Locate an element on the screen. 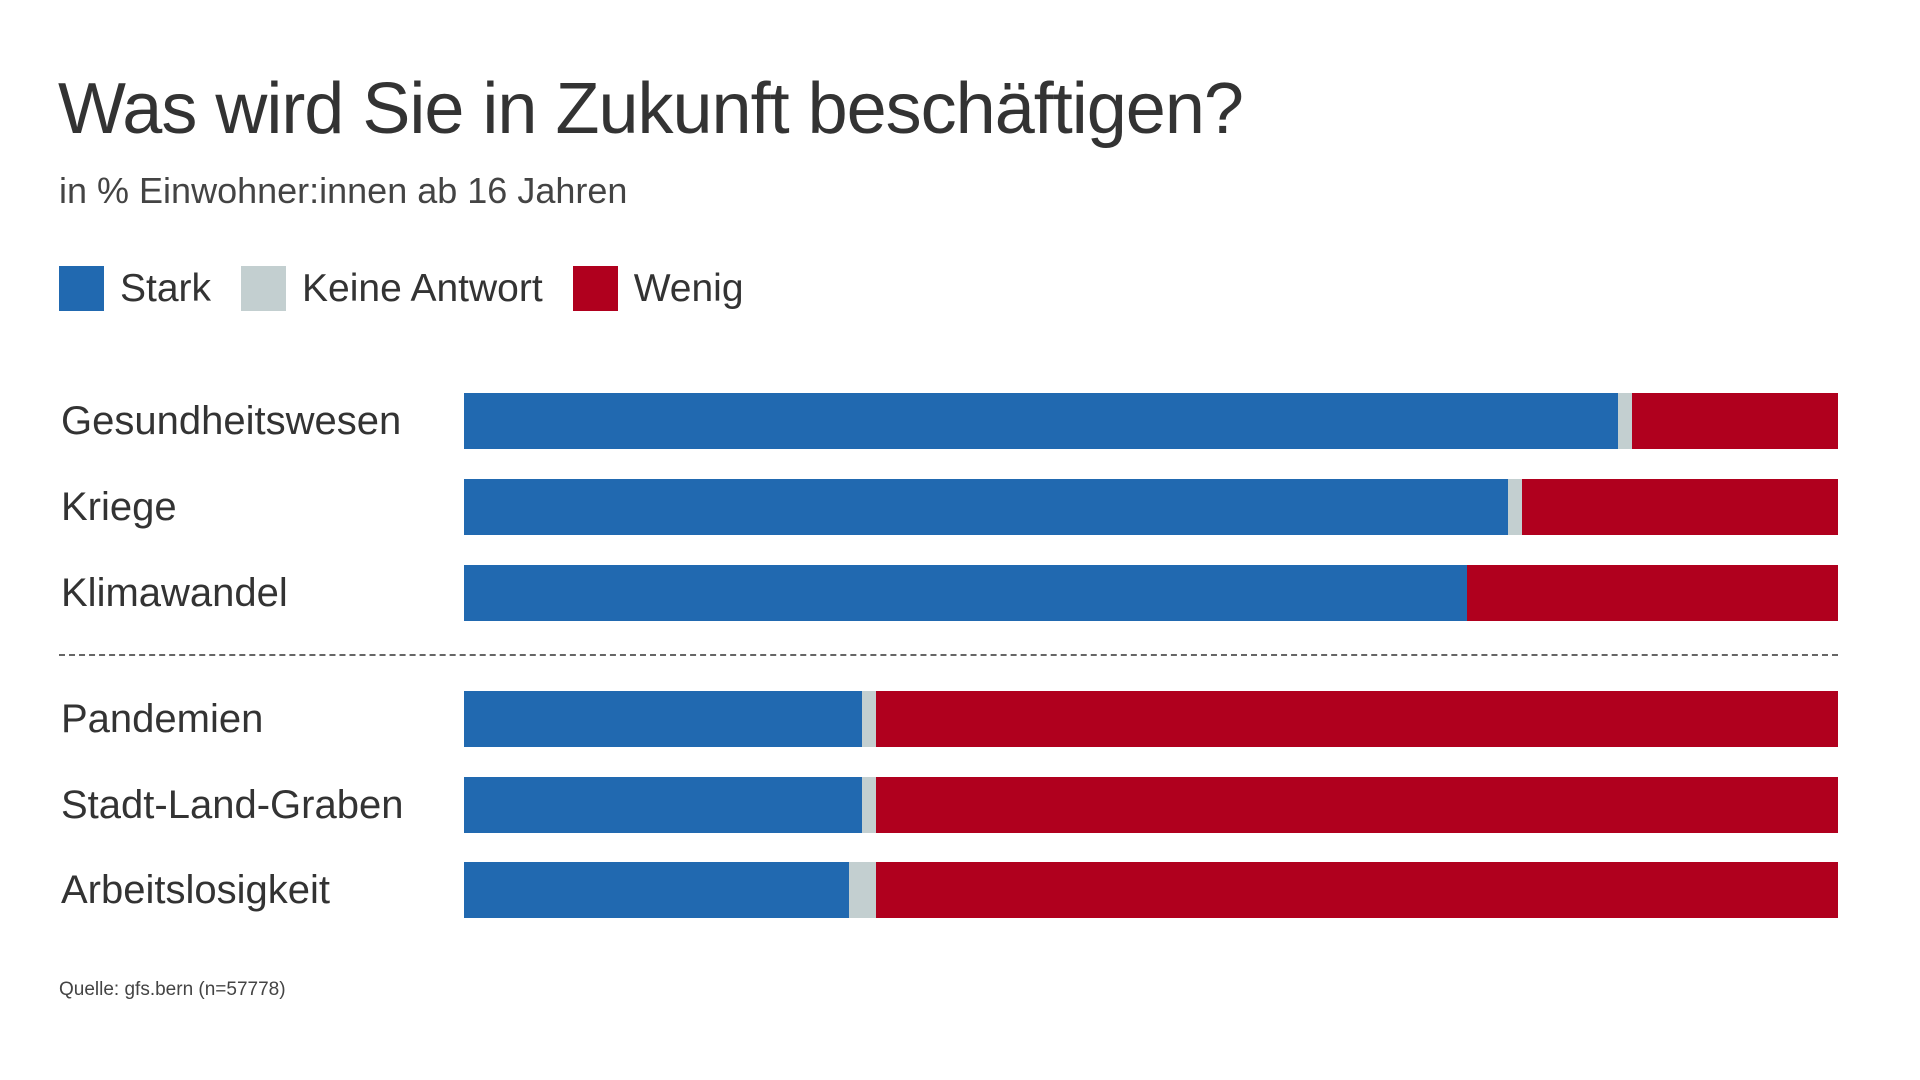 This screenshot has height=1080, width=1920. legend-item-stark: Stark is located at coordinates (135, 288).